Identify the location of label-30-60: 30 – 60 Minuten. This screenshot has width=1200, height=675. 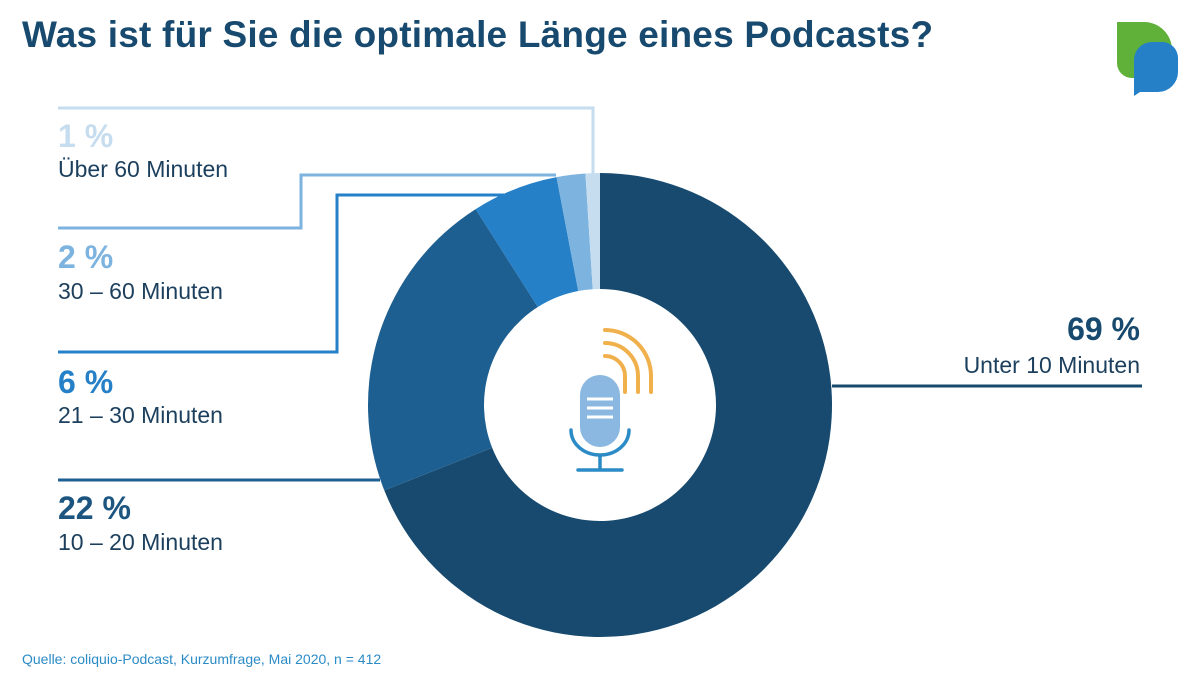
(140, 291).